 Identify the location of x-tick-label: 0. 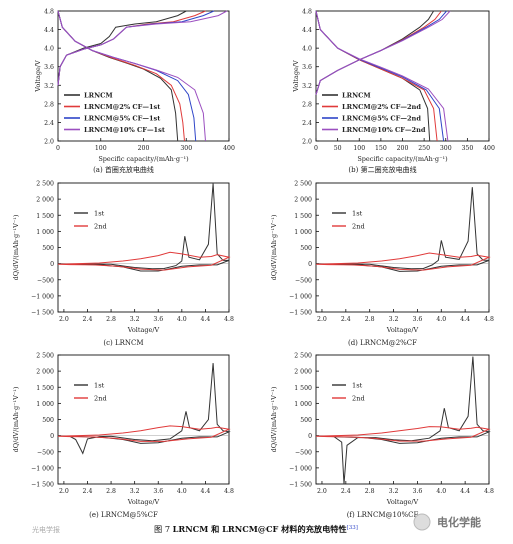
(58, 148).